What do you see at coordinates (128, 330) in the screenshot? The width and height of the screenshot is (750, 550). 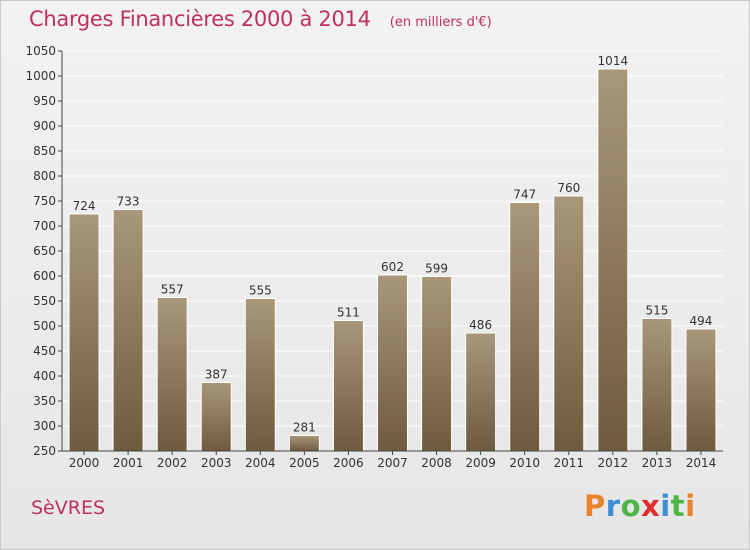 I see `bar-2001` at bounding box center [128, 330].